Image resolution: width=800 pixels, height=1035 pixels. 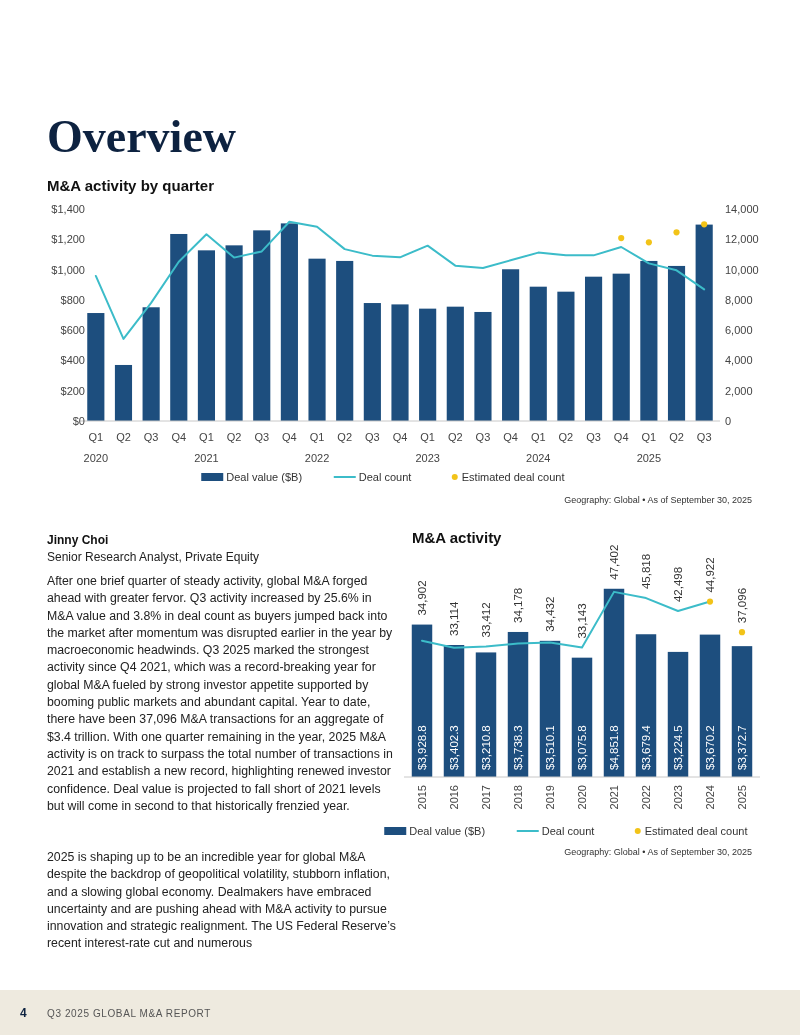 What do you see at coordinates (486, 797) in the screenshot?
I see `x-tick-label: 2017` at bounding box center [486, 797].